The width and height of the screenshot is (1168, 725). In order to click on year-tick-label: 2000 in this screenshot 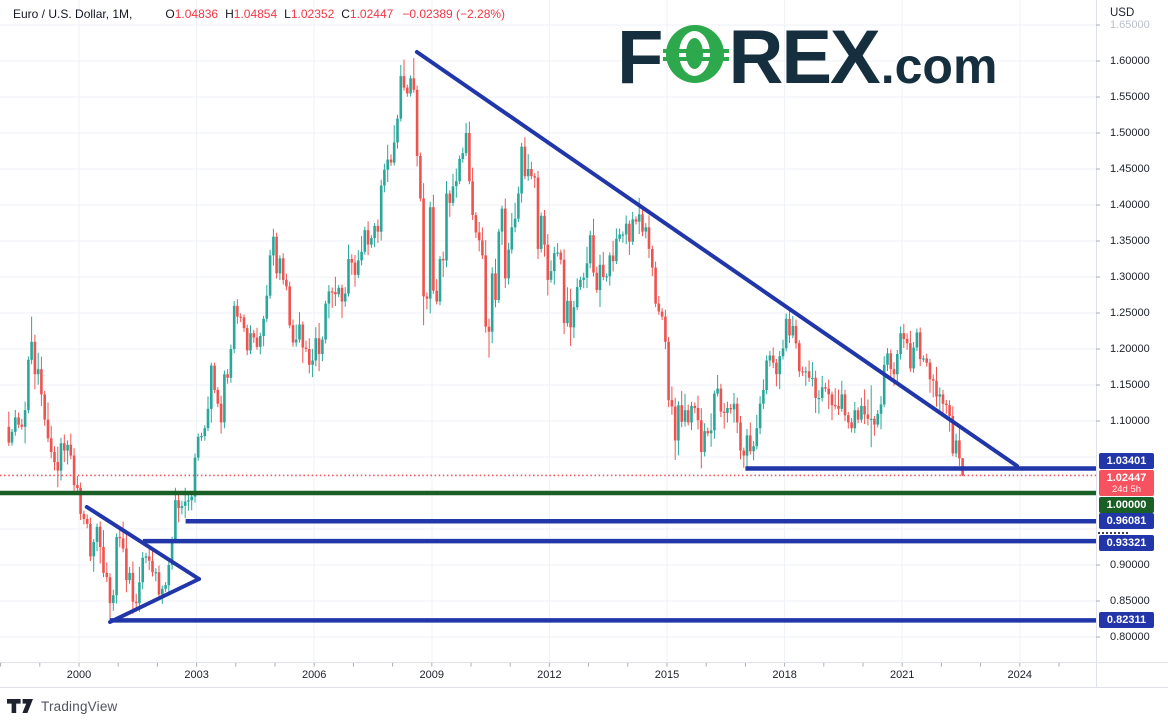, I will do `click(79, 675)`.